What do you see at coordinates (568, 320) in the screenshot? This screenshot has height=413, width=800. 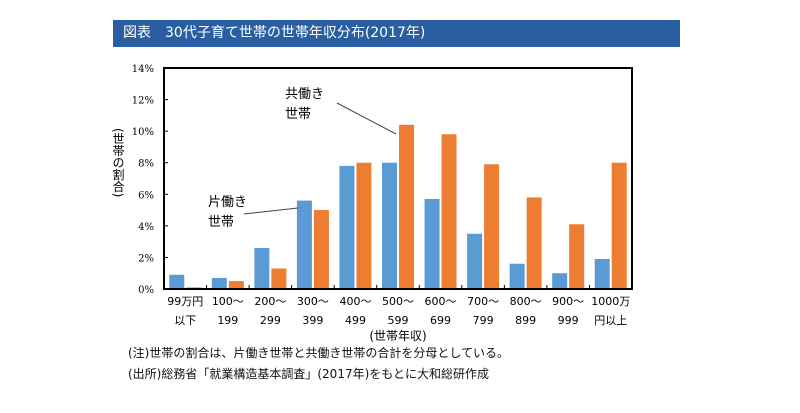 I see `x-tick-label: 999` at bounding box center [568, 320].